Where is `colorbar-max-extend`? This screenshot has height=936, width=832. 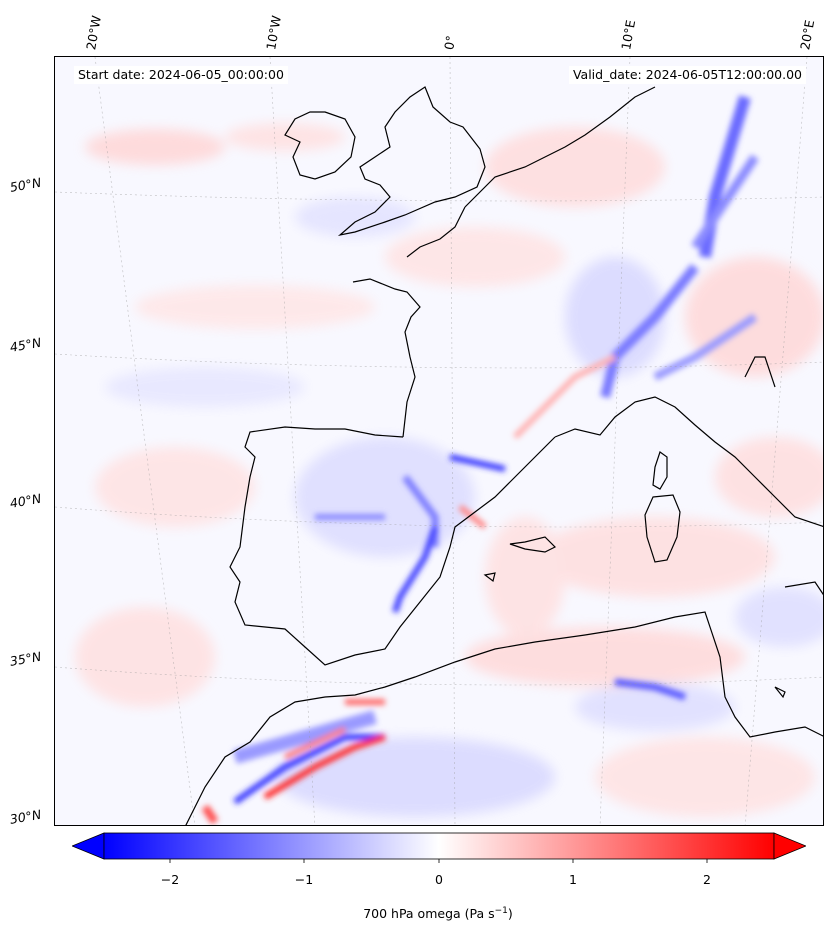 colorbar-max-extend is located at coordinates (789, 846).